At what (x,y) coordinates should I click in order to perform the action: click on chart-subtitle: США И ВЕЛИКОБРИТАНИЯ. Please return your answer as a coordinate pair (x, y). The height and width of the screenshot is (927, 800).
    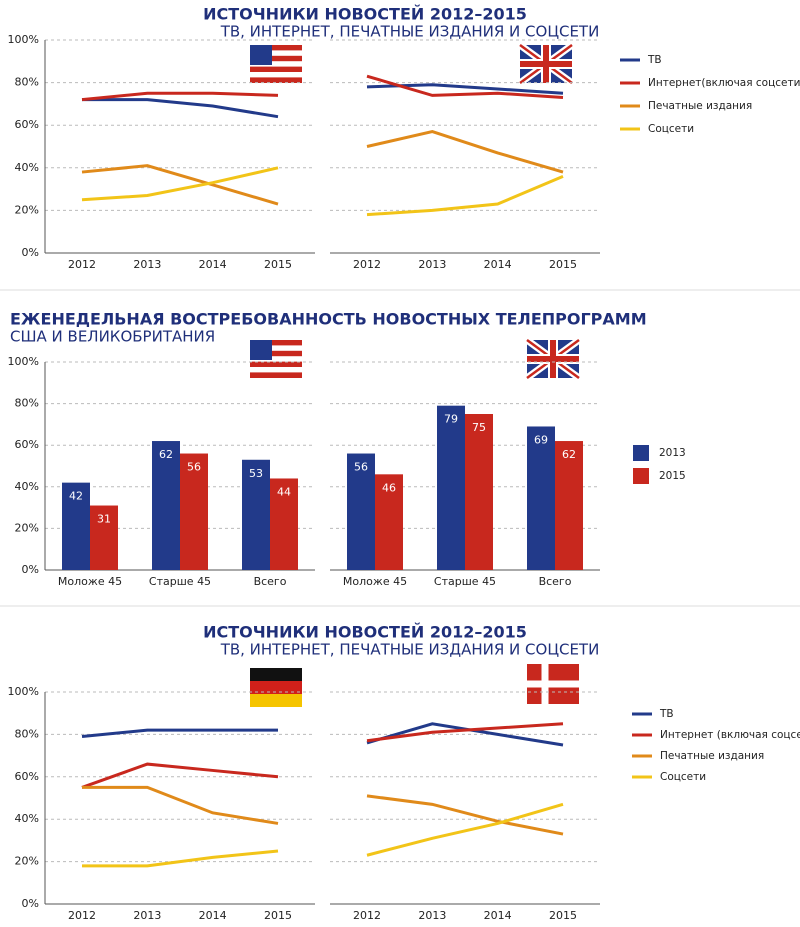
    Looking at the image, I should click on (112, 337).